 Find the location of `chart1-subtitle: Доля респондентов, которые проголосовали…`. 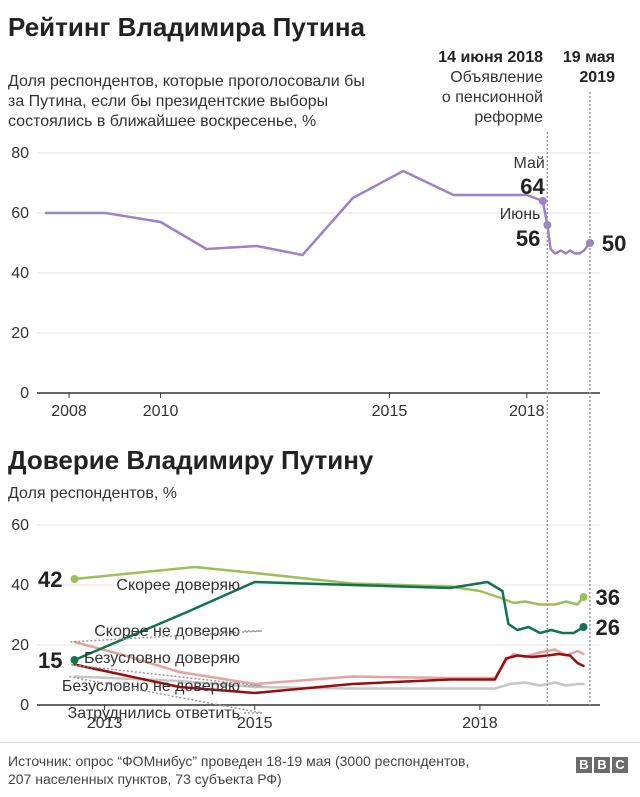

chart1-subtitle: Доля респондентов, которые проголосовали… is located at coordinates (186, 102).